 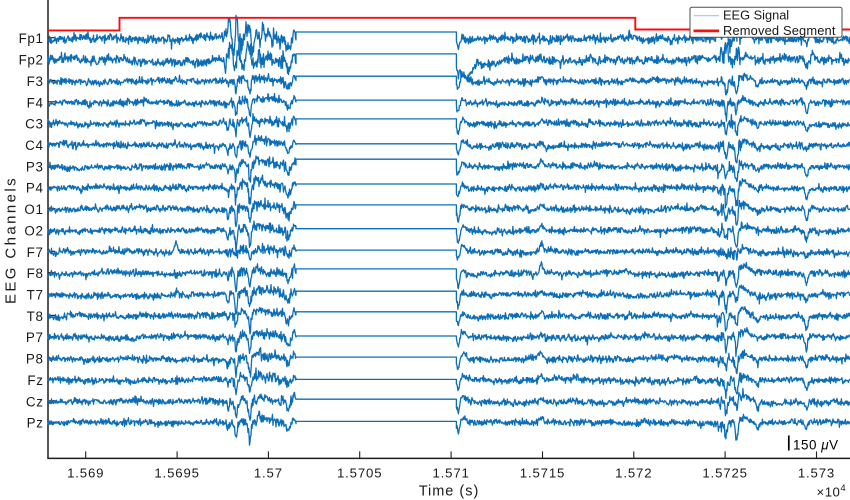 I want to click on svg-text: F8, so click(x=35, y=273).